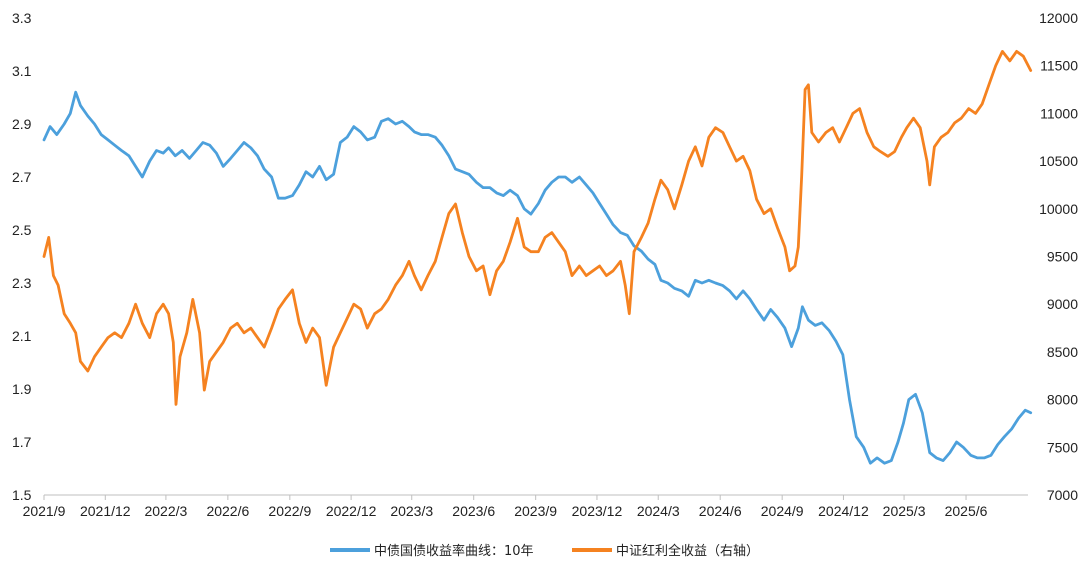  What do you see at coordinates (1062, 352) in the screenshot?
I see `right-y-tick-label: 8500` at bounding box center [1062, 352].